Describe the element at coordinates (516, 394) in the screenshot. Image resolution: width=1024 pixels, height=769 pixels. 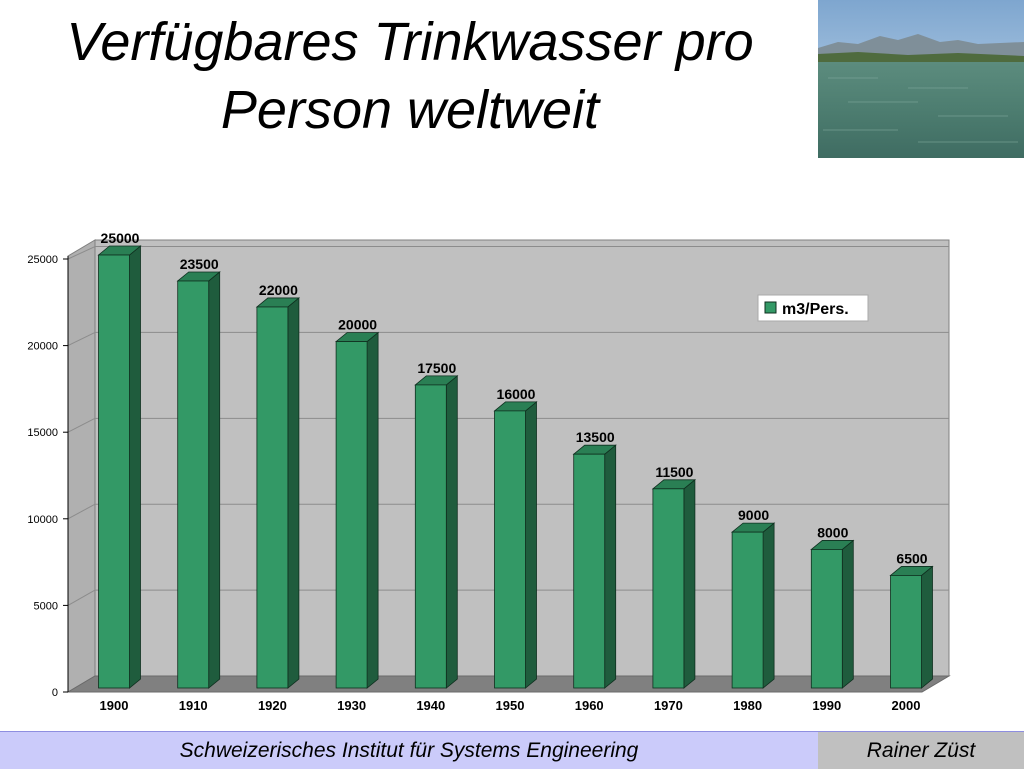
I see `data-label: 16000` at that location.